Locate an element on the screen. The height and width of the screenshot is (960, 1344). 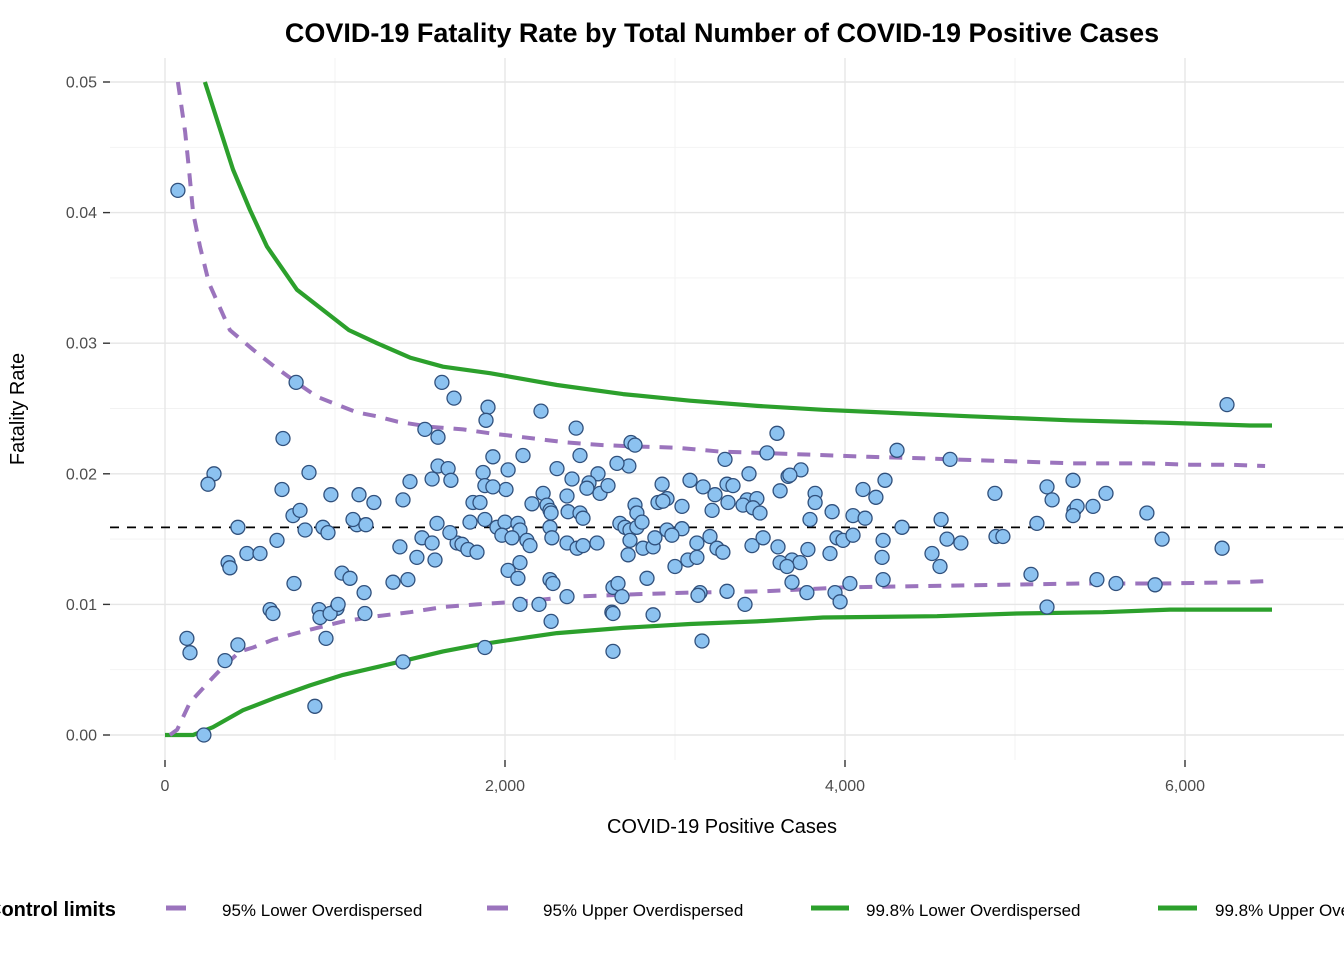
x-tick-label: 4,000 is located at coordinates (845, 786).